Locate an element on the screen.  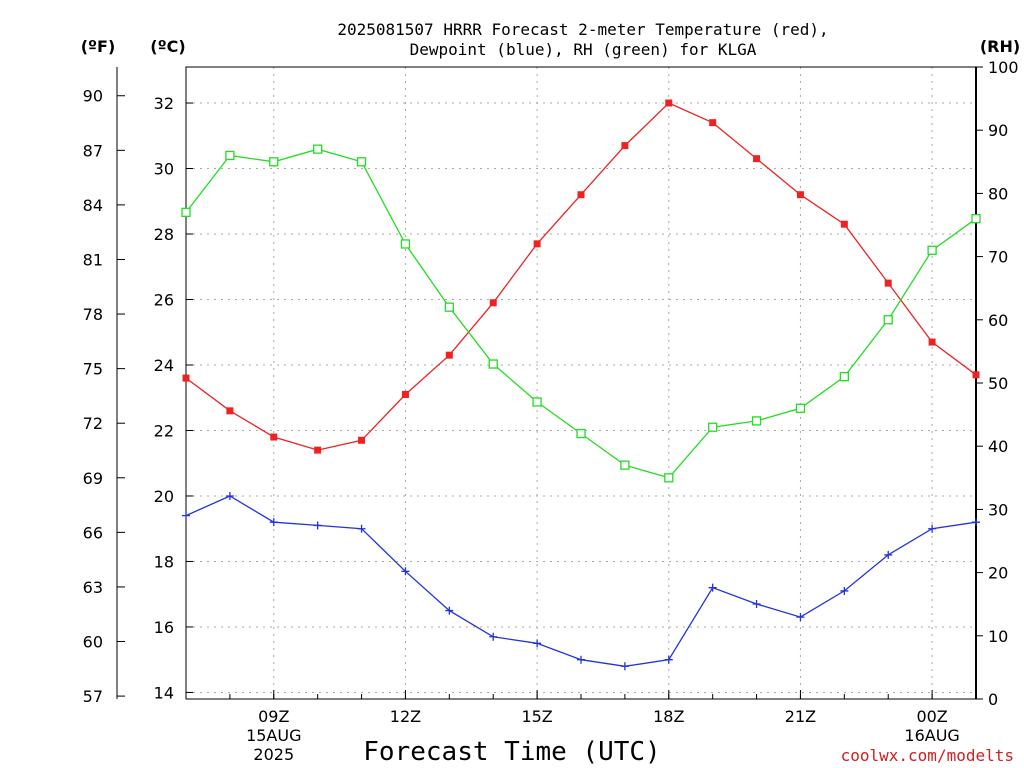
x-tick-label: 16AUG is located at coordinates (931, 735).